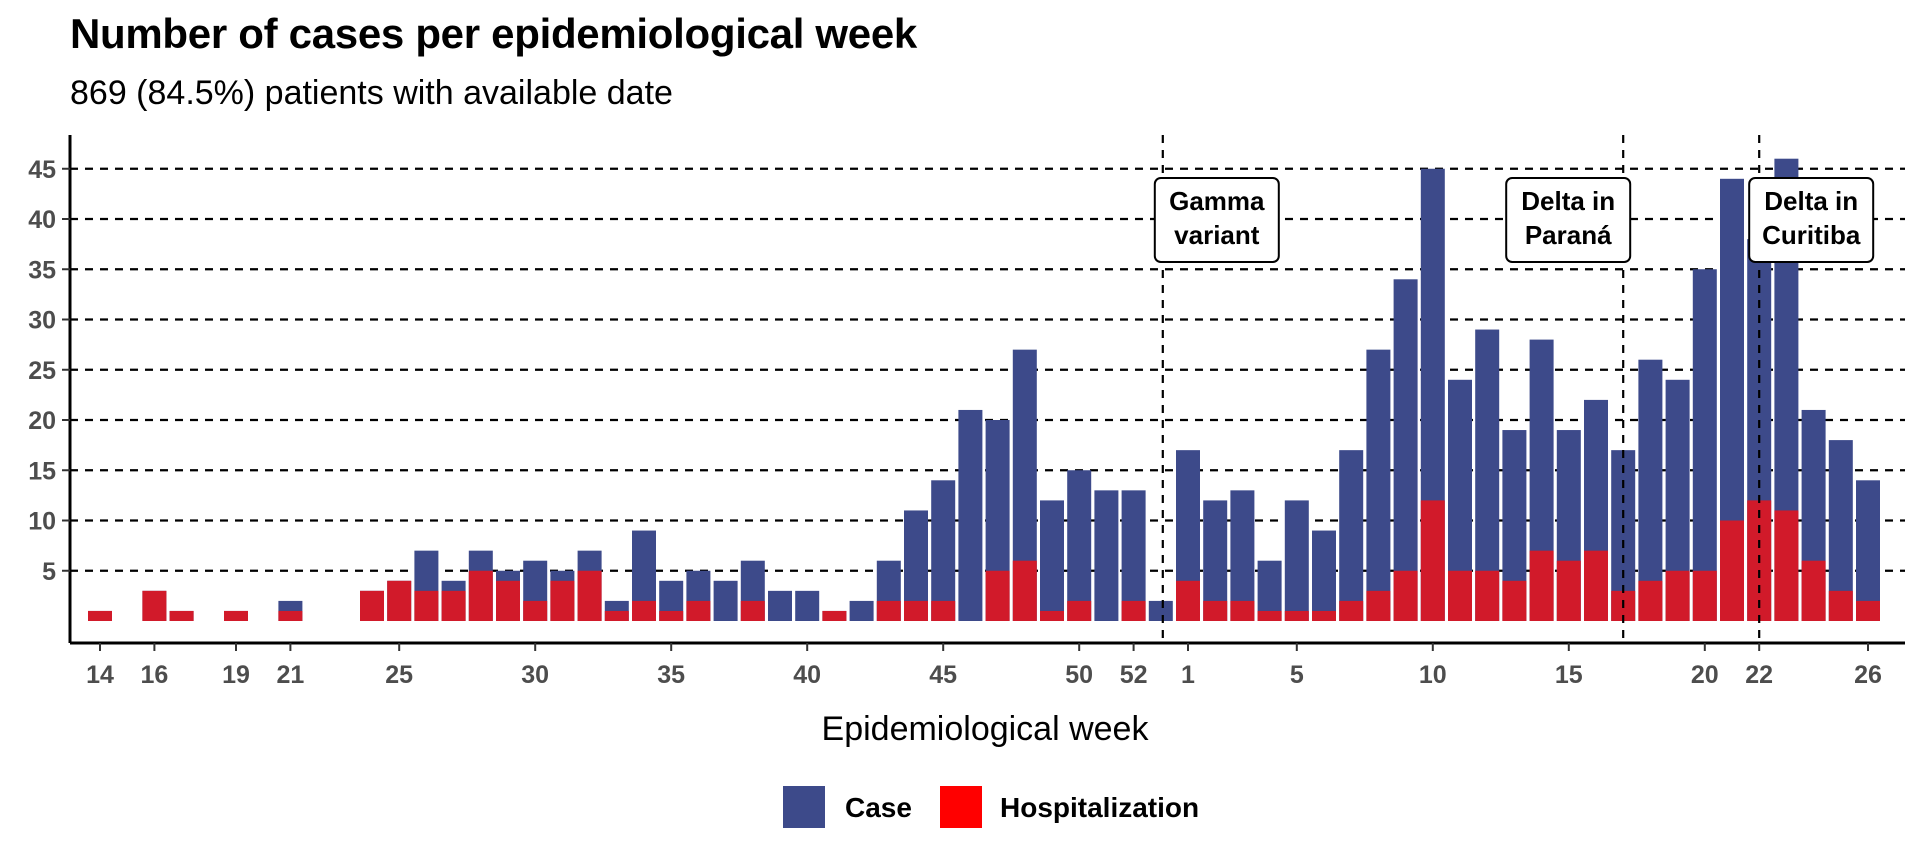 This screenshot has height=864, width=1920. I want to click on x-tick-label: 52, so click(1134, 675).